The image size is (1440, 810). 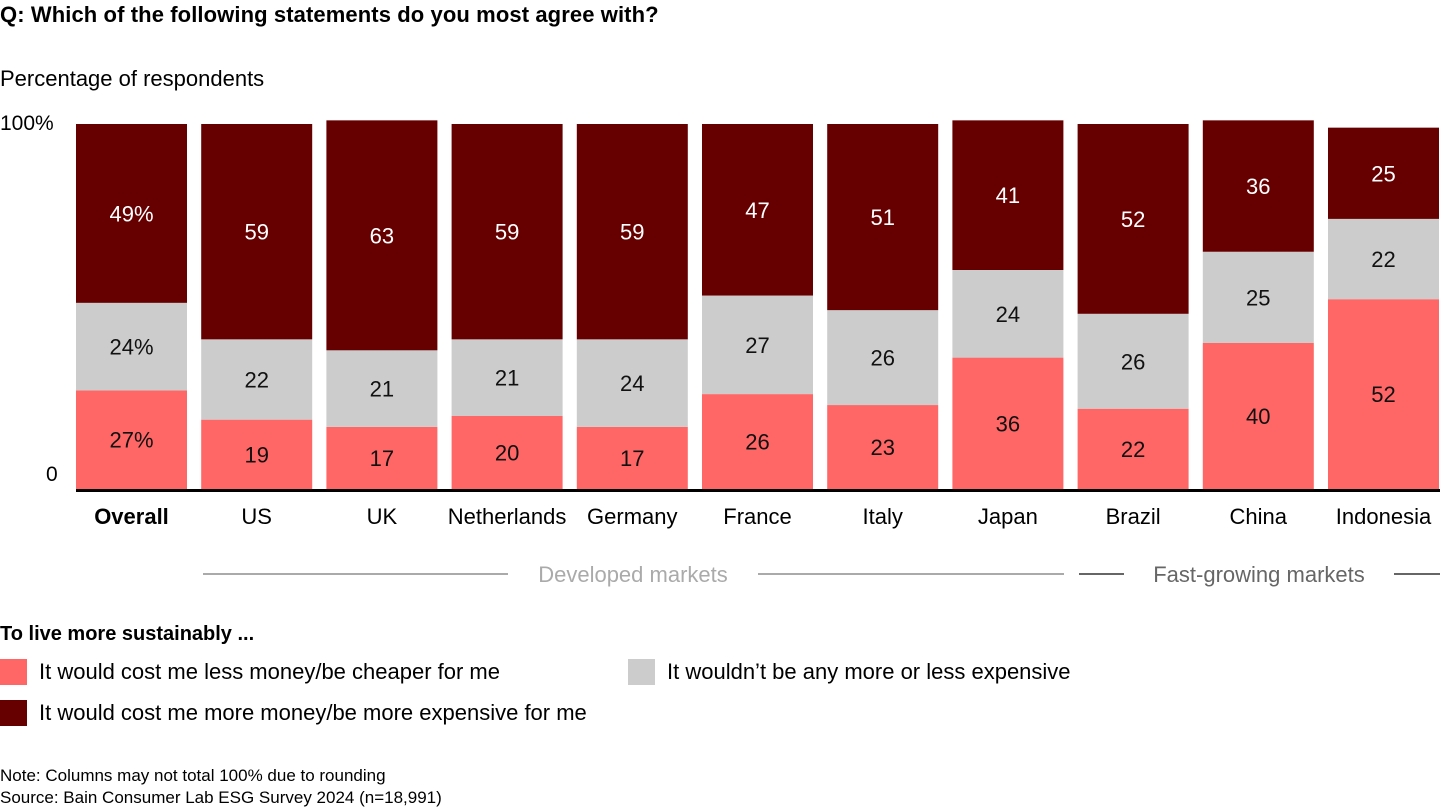 I want to click on data-label-cheaper: 26, so click(x=757, y=442).